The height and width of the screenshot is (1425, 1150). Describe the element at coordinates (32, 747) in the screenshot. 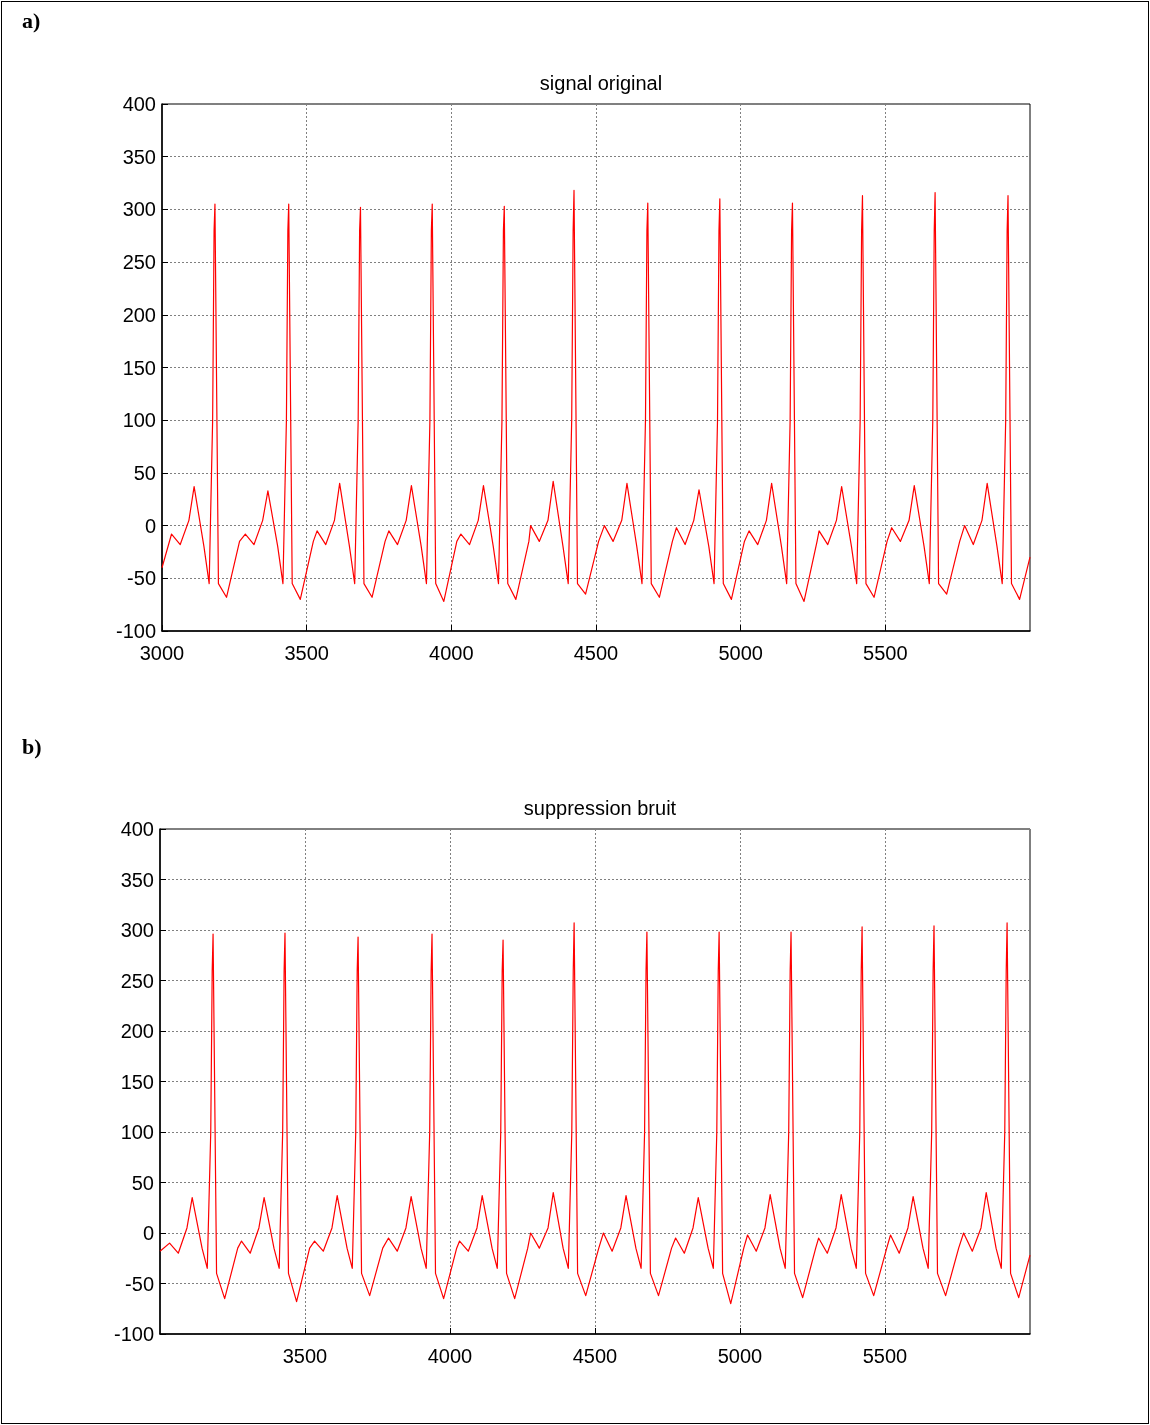

I see `text: b)` at that location.